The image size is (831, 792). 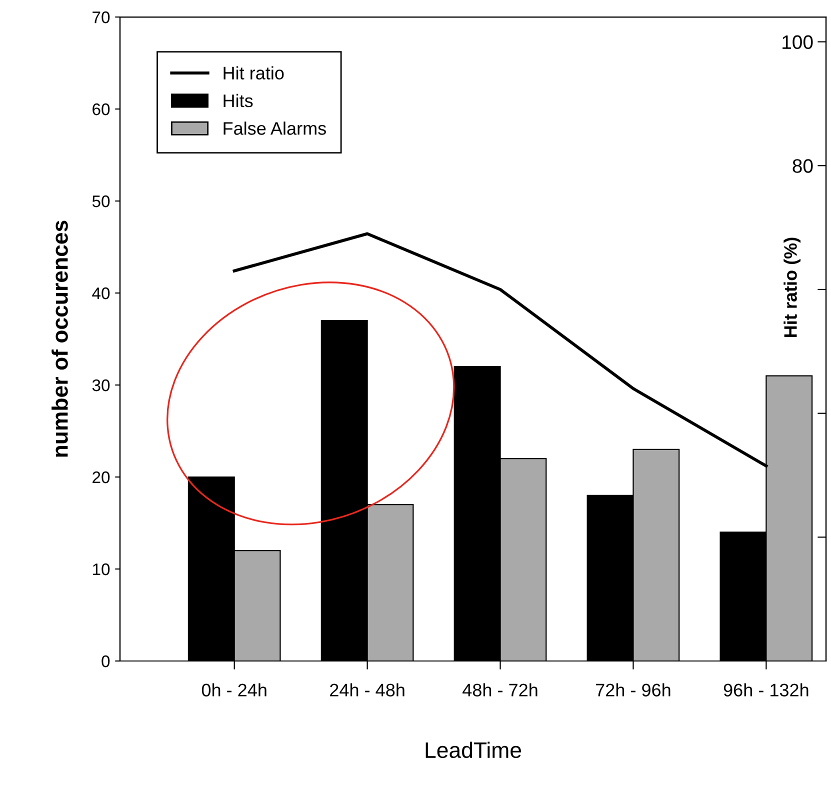 What do you see at coordinates (500, 689) in the screenshot?
I see `x-tick-label: 48h - 72h` at bounding box center [500, 689].